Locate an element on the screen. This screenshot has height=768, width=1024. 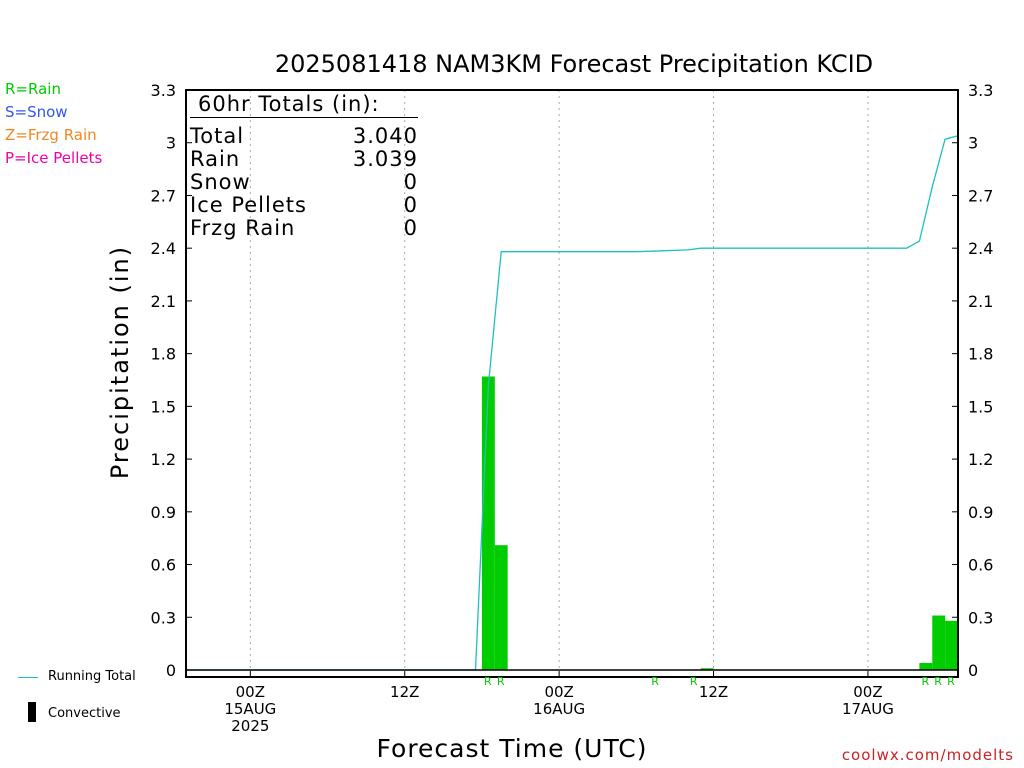
precip-type-marker-6: R is located at coordinates (951, 681).